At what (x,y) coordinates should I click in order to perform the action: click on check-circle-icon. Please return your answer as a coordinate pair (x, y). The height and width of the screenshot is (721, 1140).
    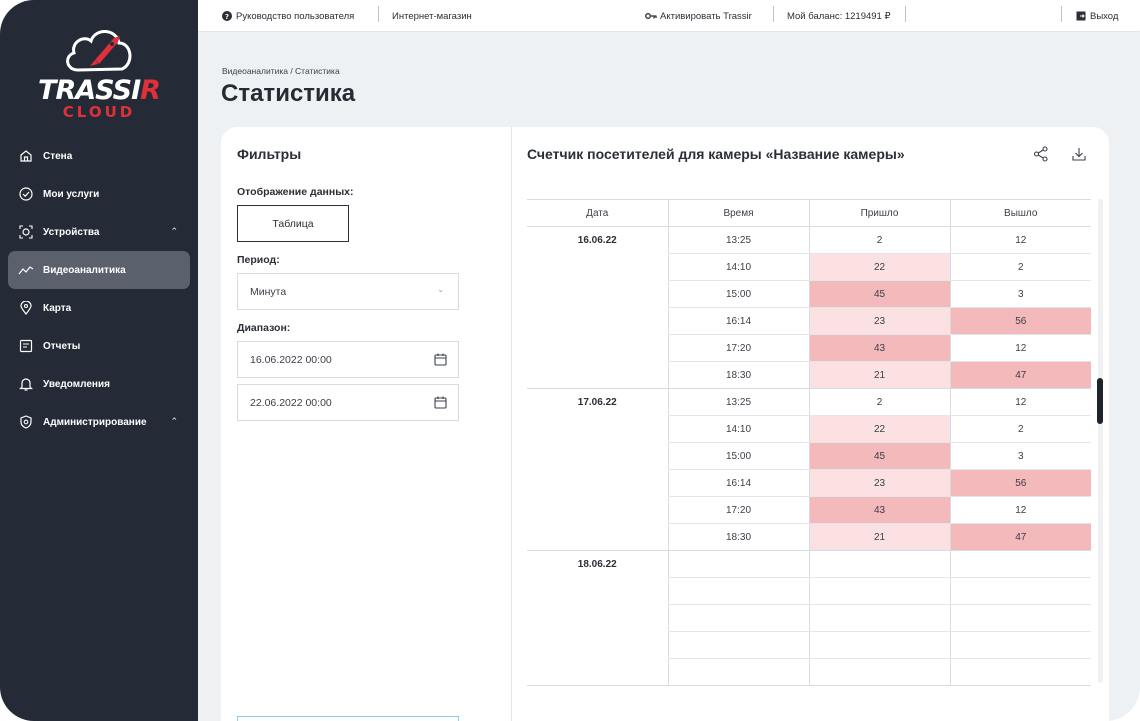
    Looking at the image, I should click on (26, 194).